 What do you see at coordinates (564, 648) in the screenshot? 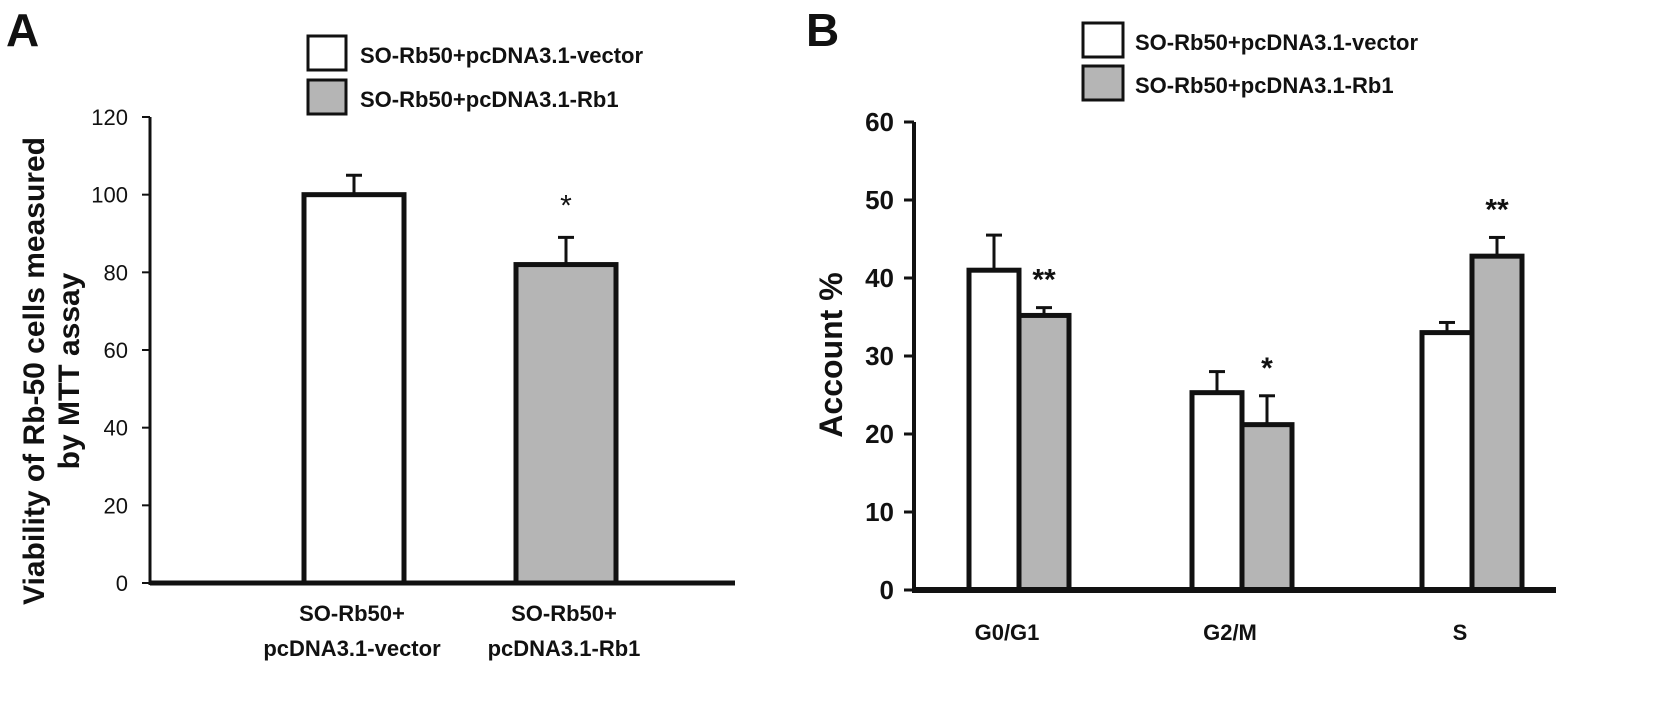
I see `category-label-line2: pcDNA3.1-Rb1` at bounding box center [564, 648].